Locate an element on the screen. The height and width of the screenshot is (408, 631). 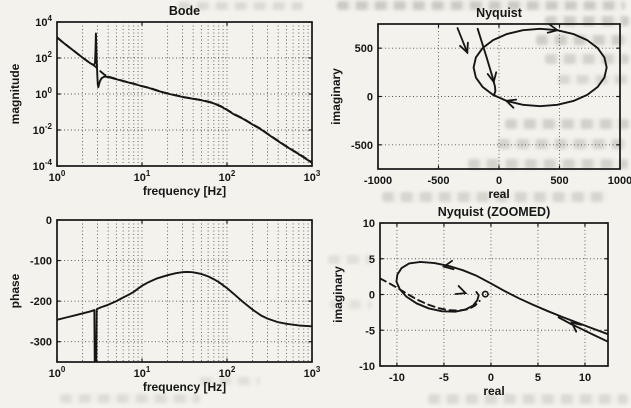
y-tick-label: 10⁴ is located at coordinates (43, 21).